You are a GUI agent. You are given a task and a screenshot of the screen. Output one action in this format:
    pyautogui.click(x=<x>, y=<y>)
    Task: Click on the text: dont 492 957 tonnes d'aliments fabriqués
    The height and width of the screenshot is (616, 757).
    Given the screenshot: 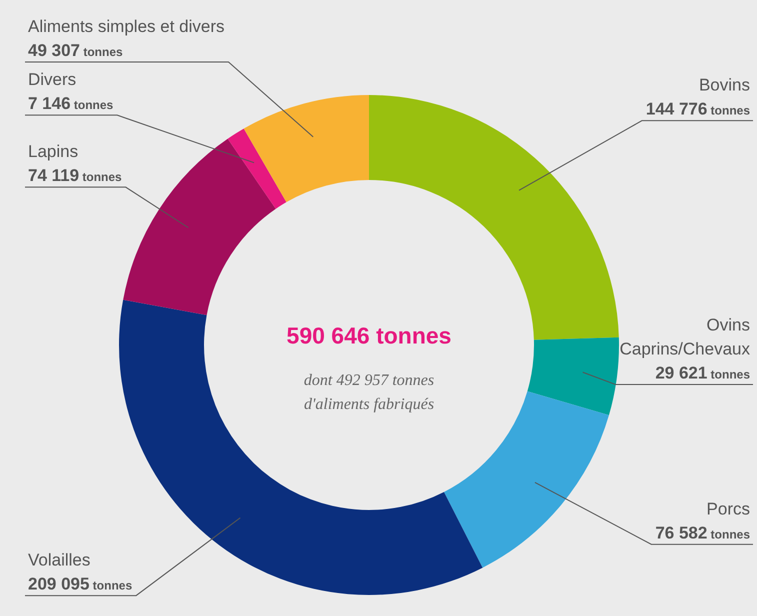 What is the action you would take?
    pyautogui.click(x=369, y=393)
    